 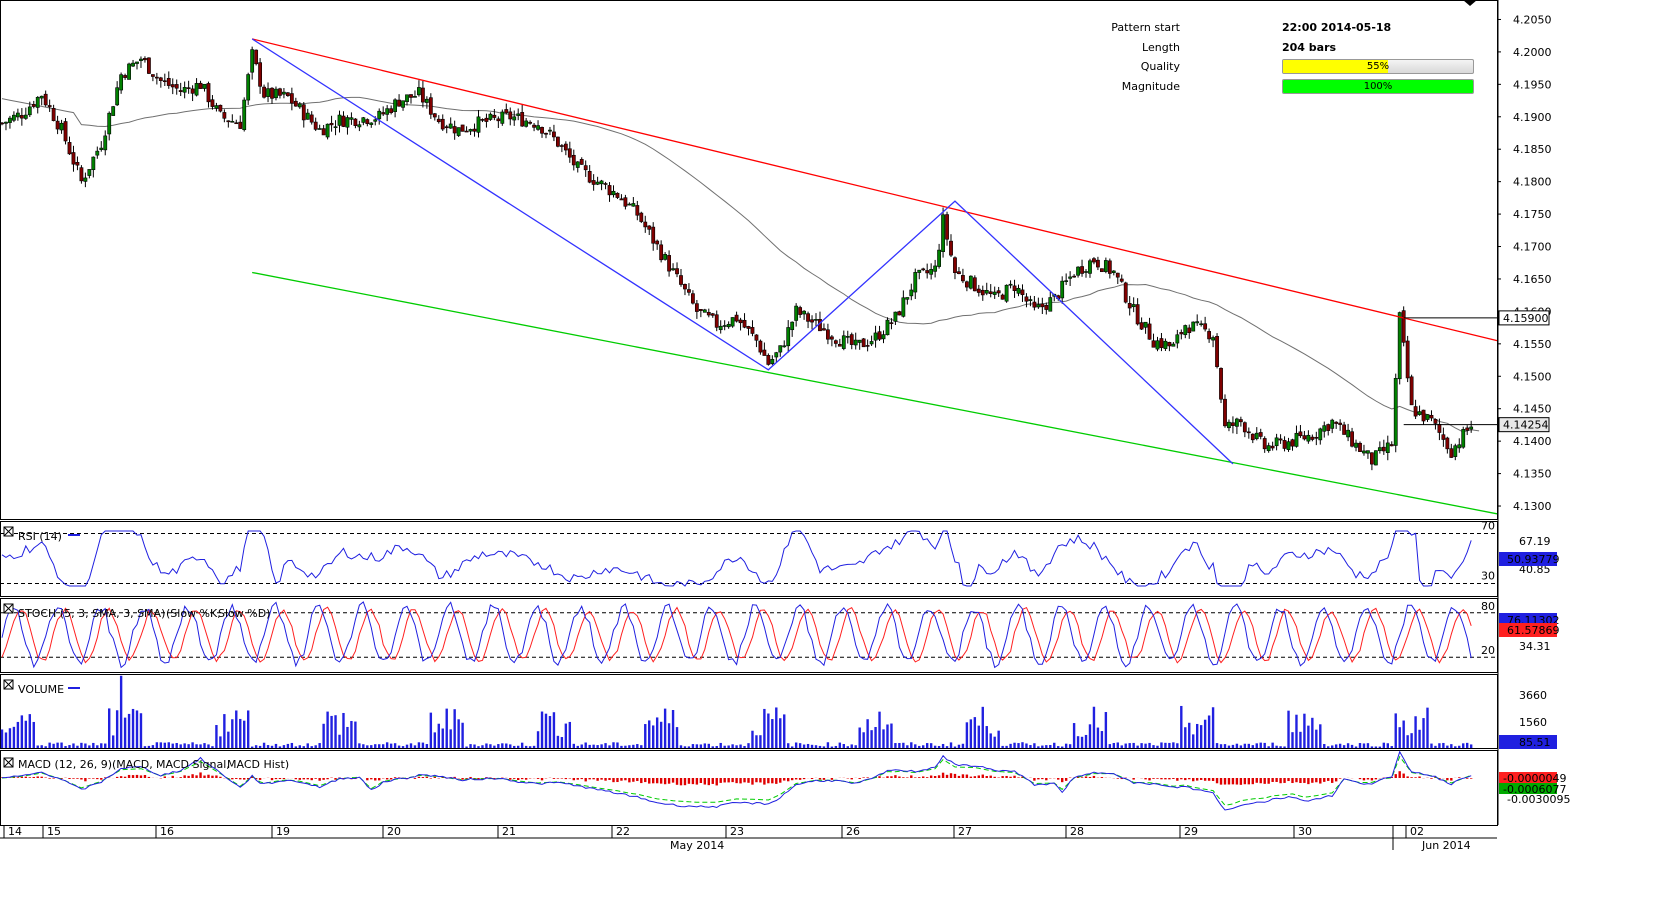 What do you see at coordinates (1526, 425) in the screenshot?
I see `price-tag-label: 4.14254` at bounding box center [1526, 425].